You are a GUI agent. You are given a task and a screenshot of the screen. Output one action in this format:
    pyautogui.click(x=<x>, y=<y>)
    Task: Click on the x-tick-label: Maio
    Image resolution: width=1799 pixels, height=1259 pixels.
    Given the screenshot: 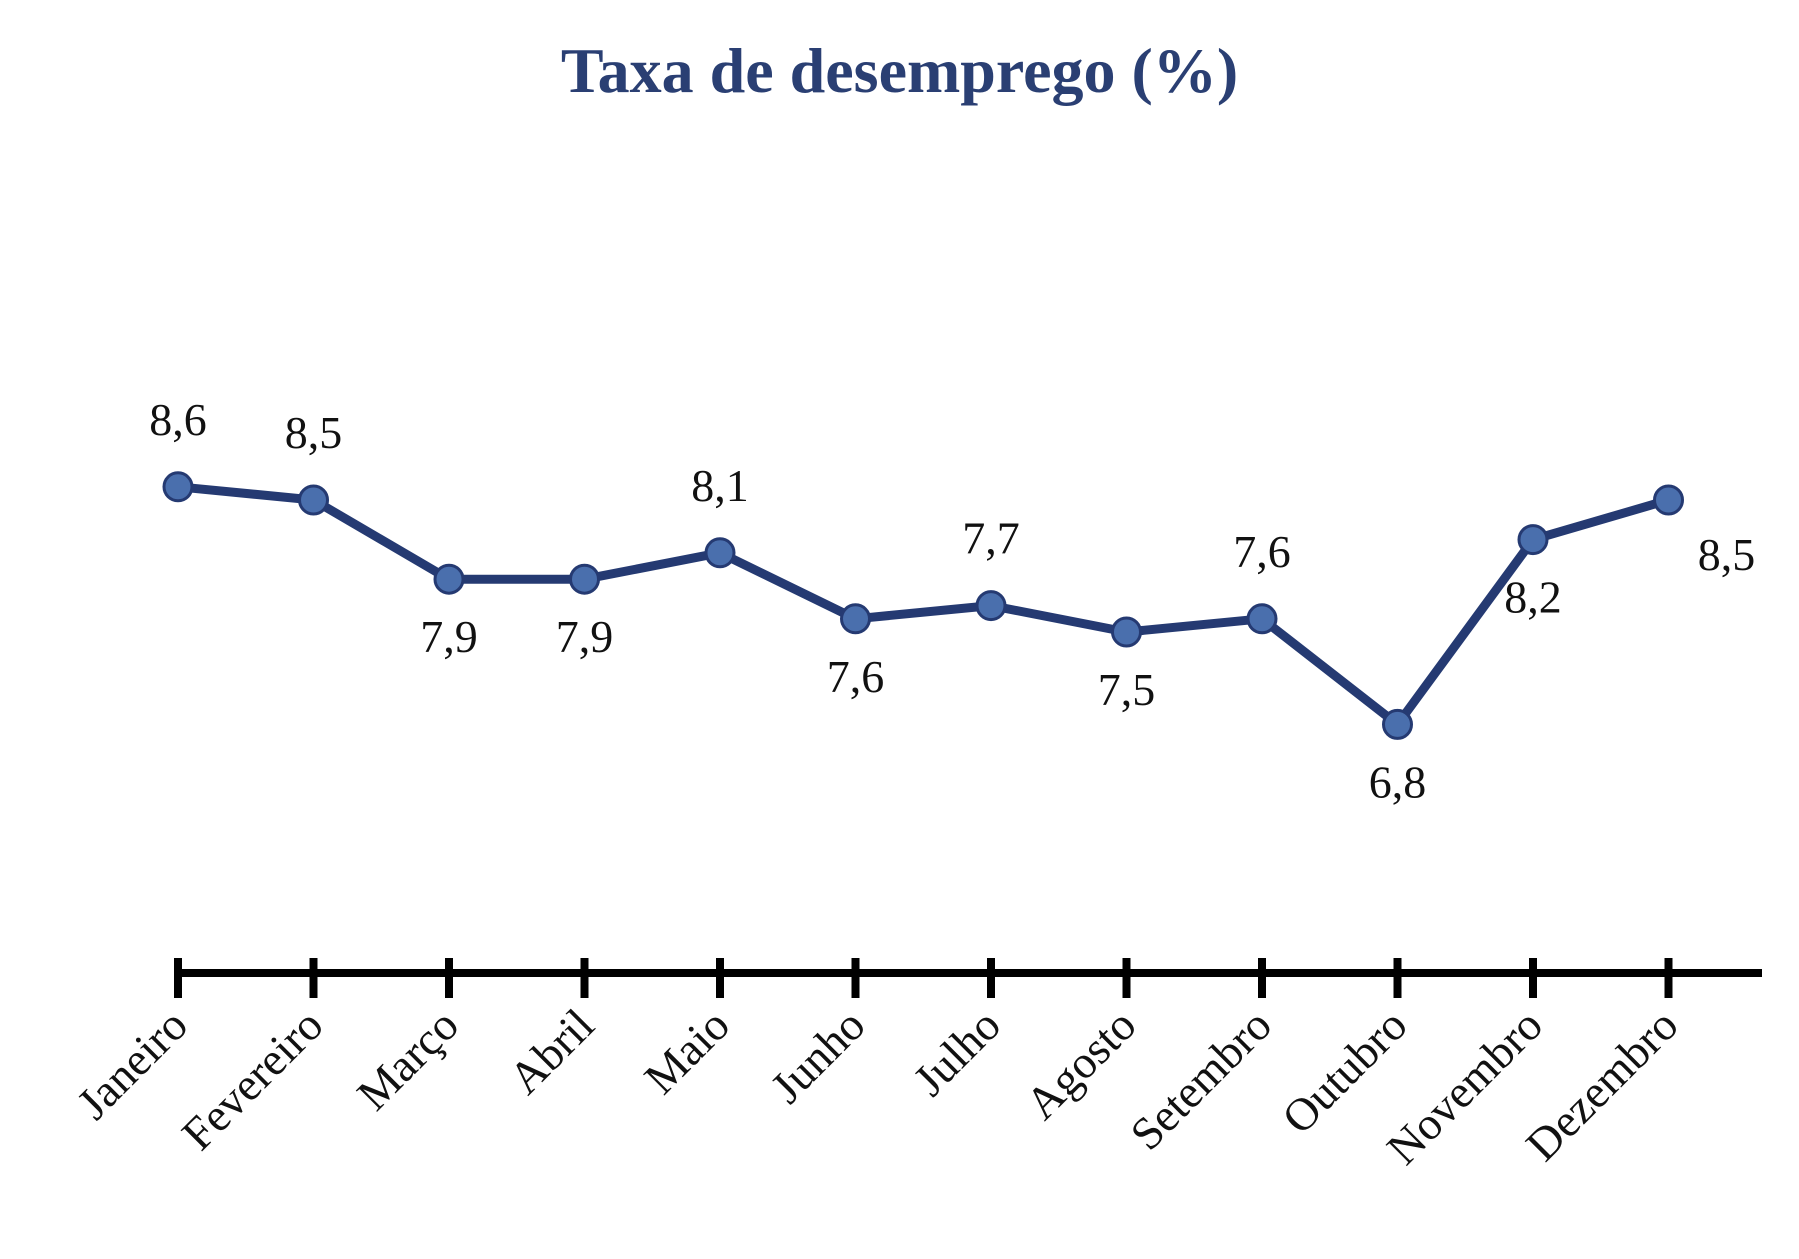 What is the action you would take?
    pyautogui.click(x=686, y=1051)
    